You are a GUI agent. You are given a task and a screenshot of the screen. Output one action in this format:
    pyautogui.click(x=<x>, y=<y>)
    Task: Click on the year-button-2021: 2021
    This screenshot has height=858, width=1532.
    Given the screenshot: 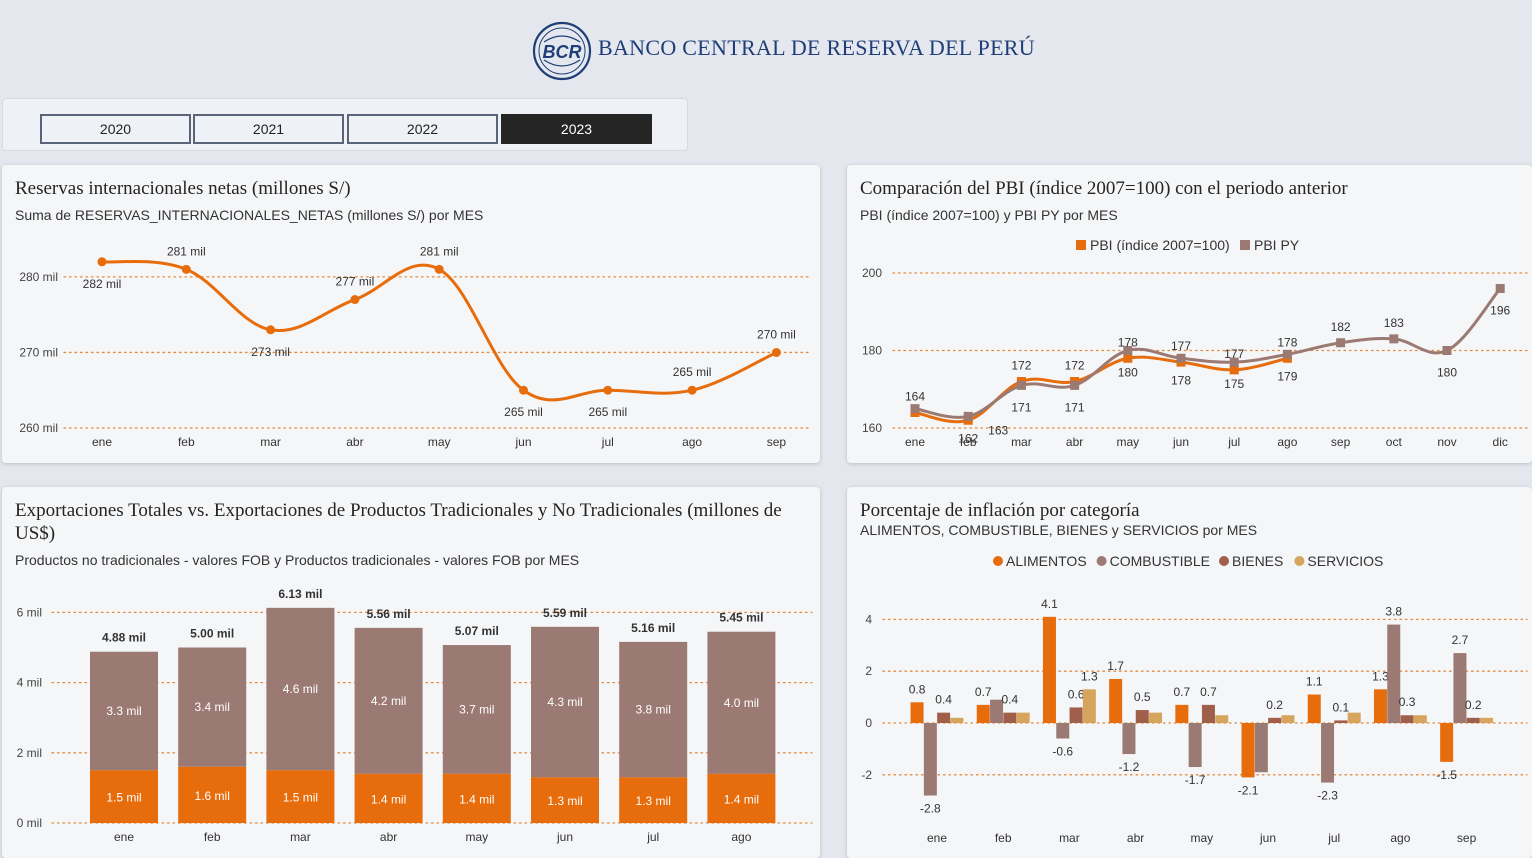 What is the action you would take?
    pyautogui.click(x=268, y=129)
    